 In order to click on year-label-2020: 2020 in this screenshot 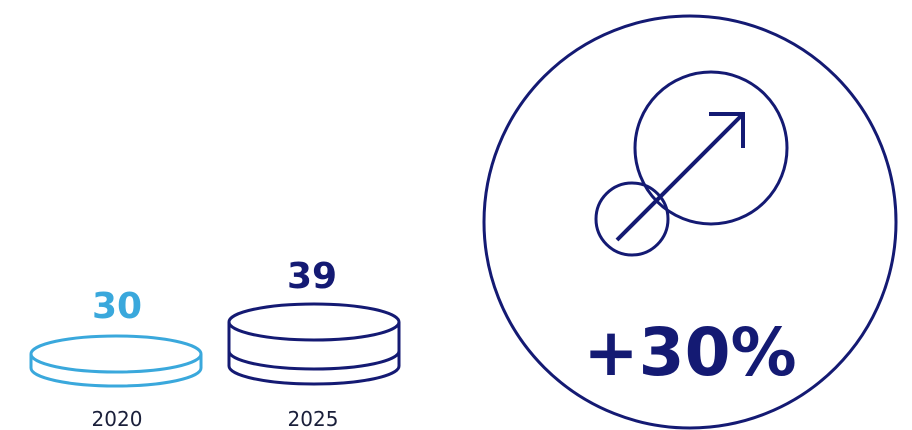, I will do `click(117, 418)`.